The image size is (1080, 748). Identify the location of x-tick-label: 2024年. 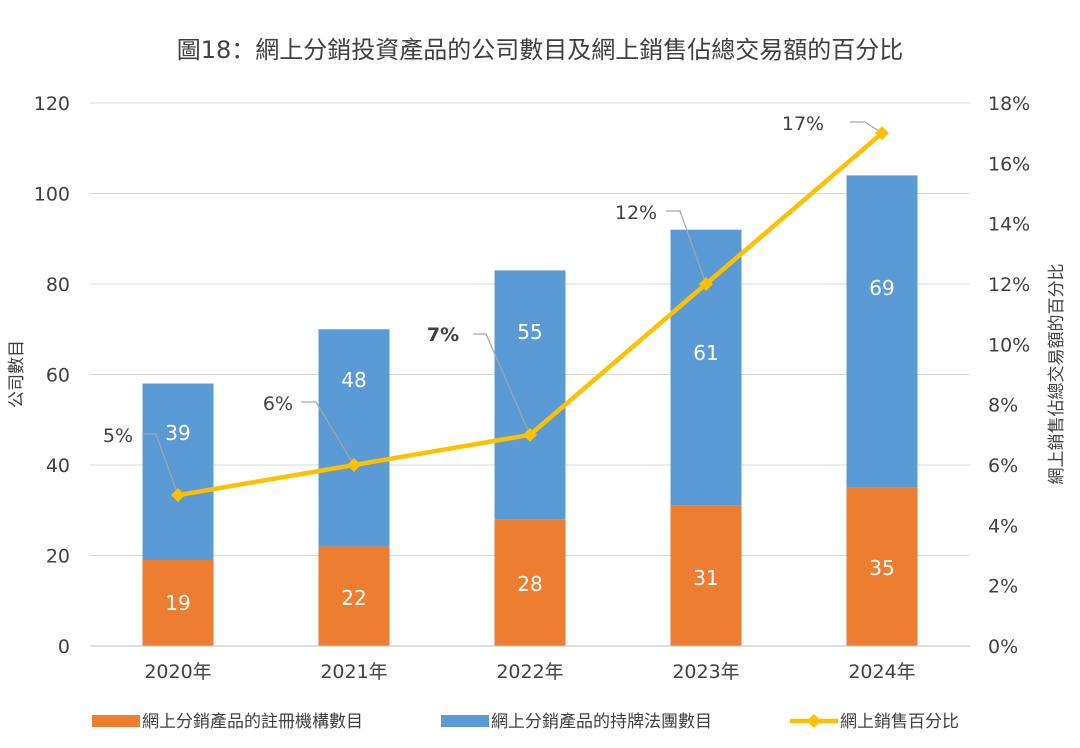
(881, 672).